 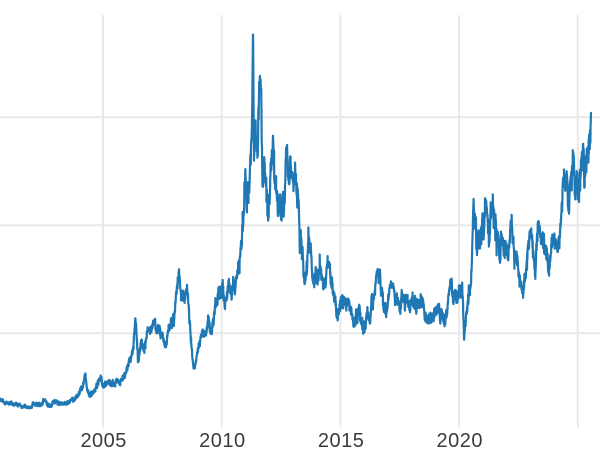 What do you see at coordinates (341, 440) in the screenshot?
I see `svg-text: 2015` at bounding box center [341, 440].